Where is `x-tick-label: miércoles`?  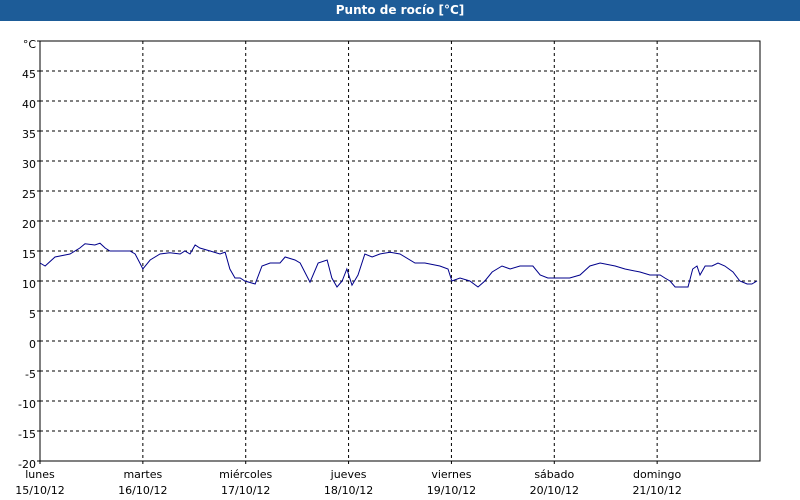 x-tick-label: miércoles is located at coordinates (245, 474).